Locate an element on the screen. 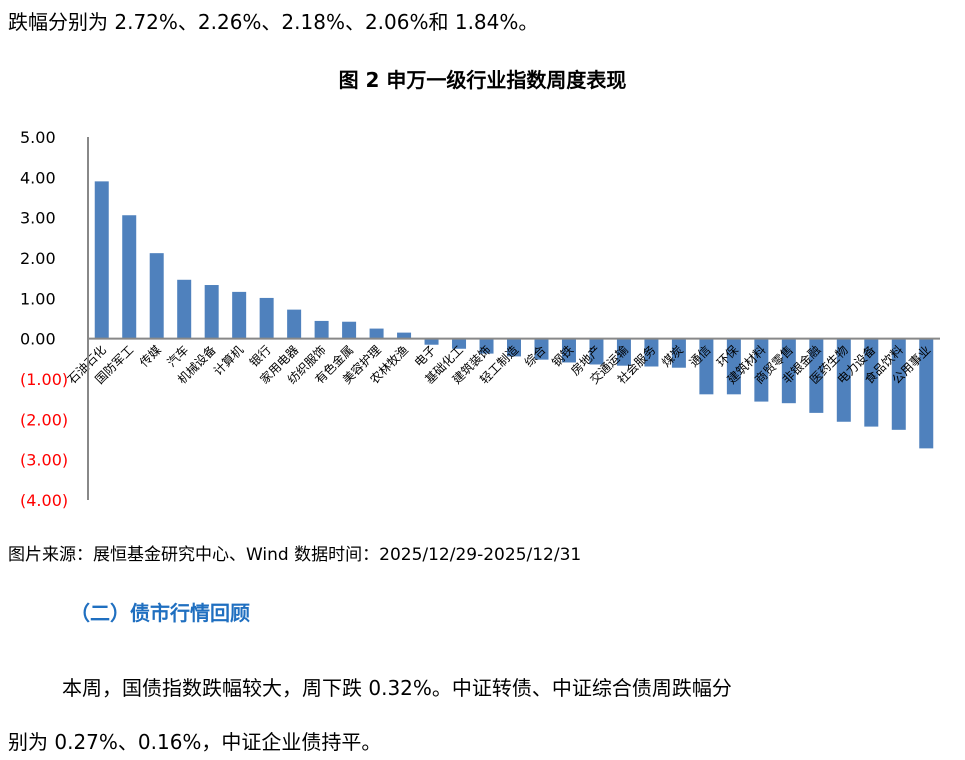 The image size is (965, 760). y-tick-label: 5.00 is located at coordinates (38, 137).